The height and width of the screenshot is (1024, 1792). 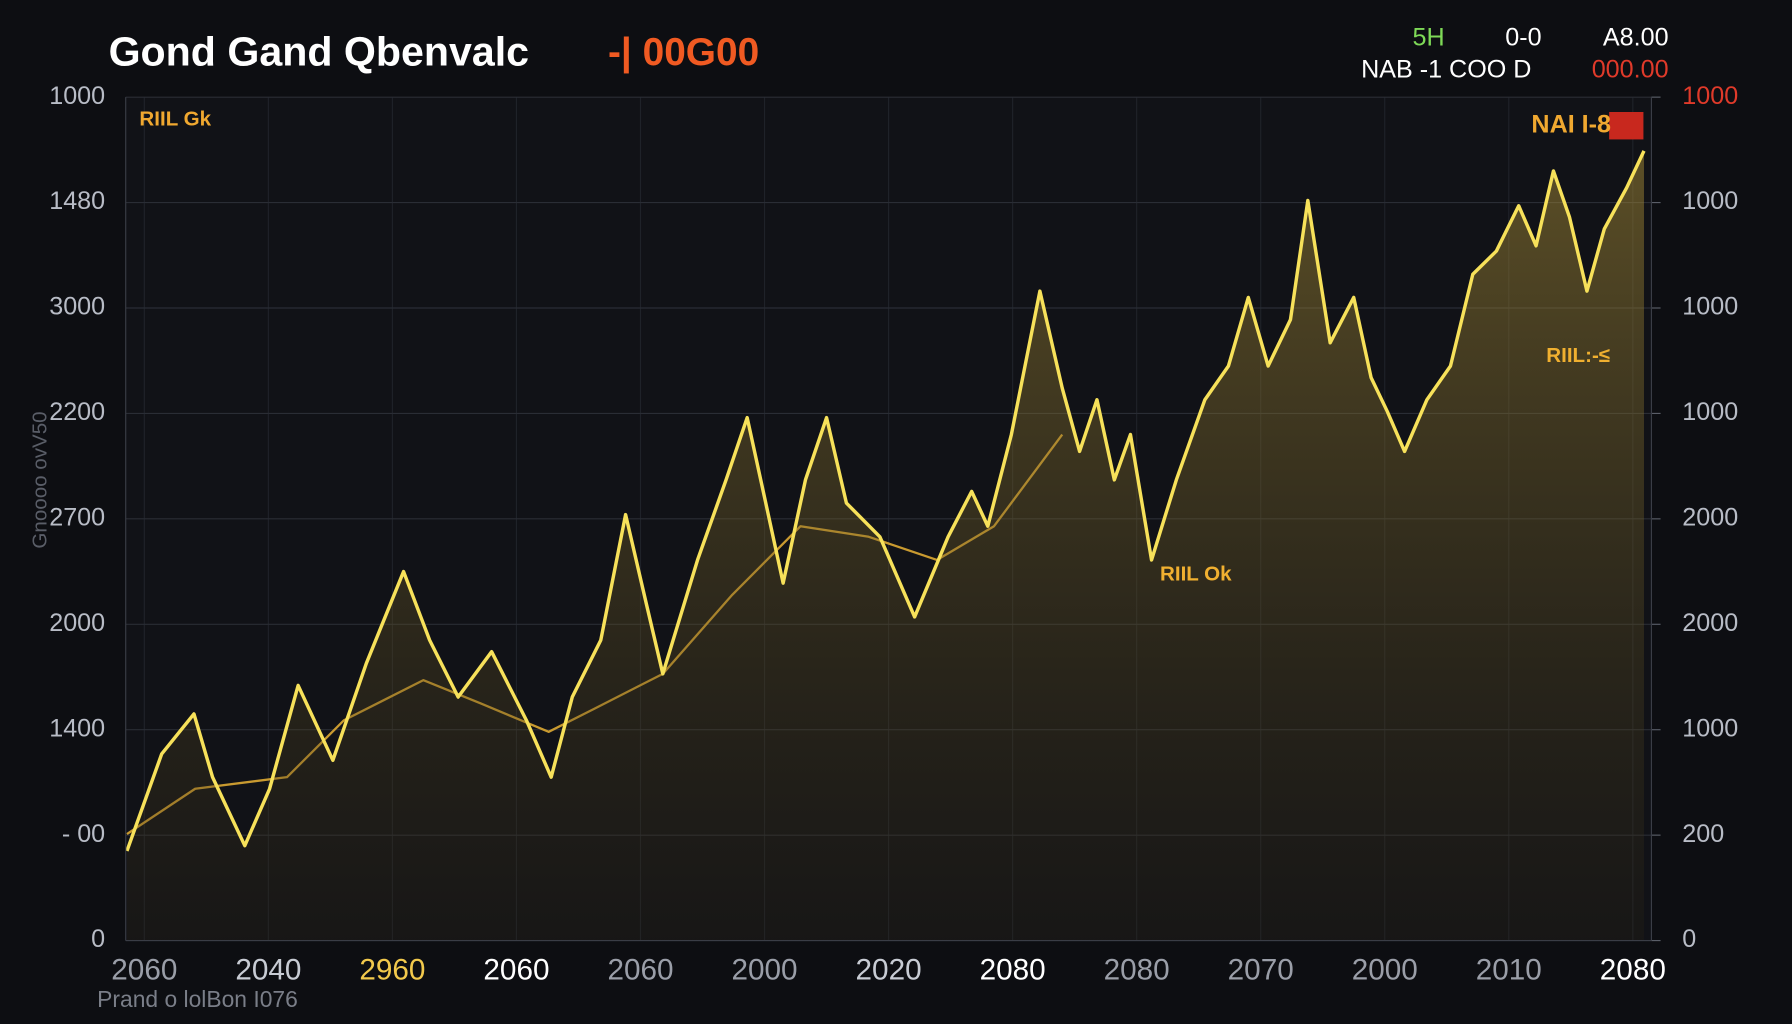 I want to click on x-tick-label: 2070, so click(x=1261, y=969).